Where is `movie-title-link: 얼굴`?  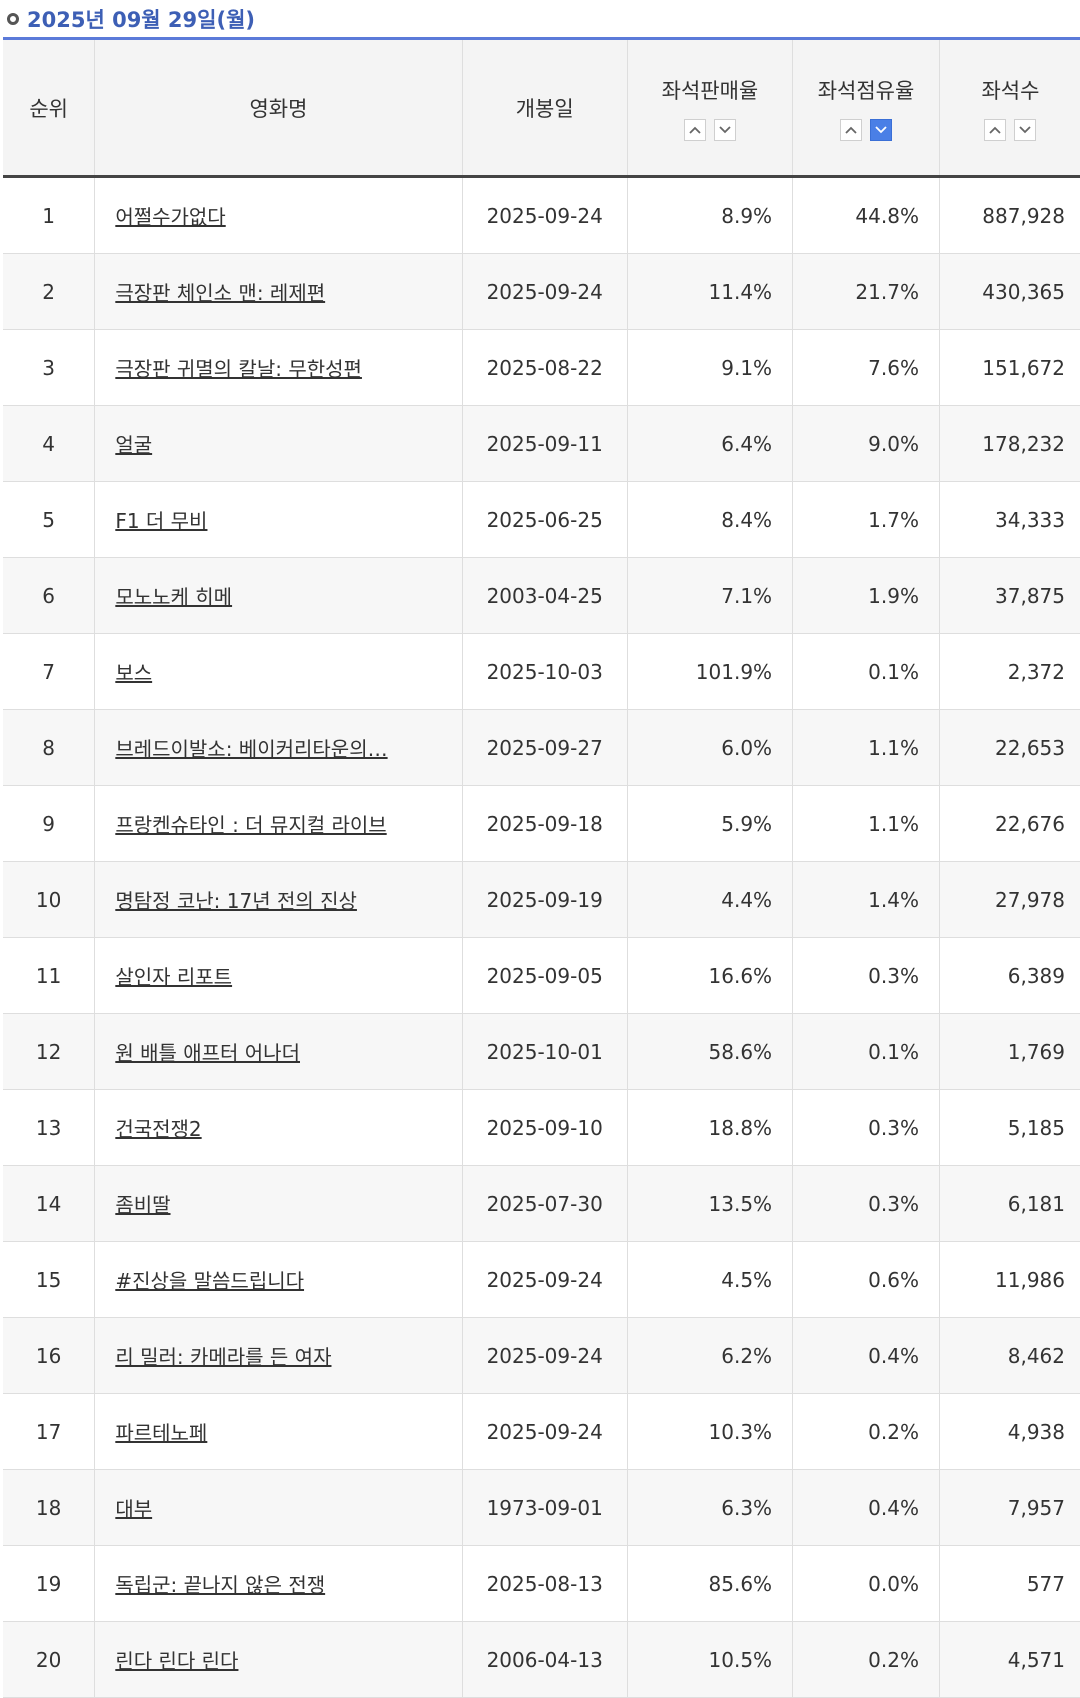 movie-title-link: 얼굴 is located at coordinates (134, 445).